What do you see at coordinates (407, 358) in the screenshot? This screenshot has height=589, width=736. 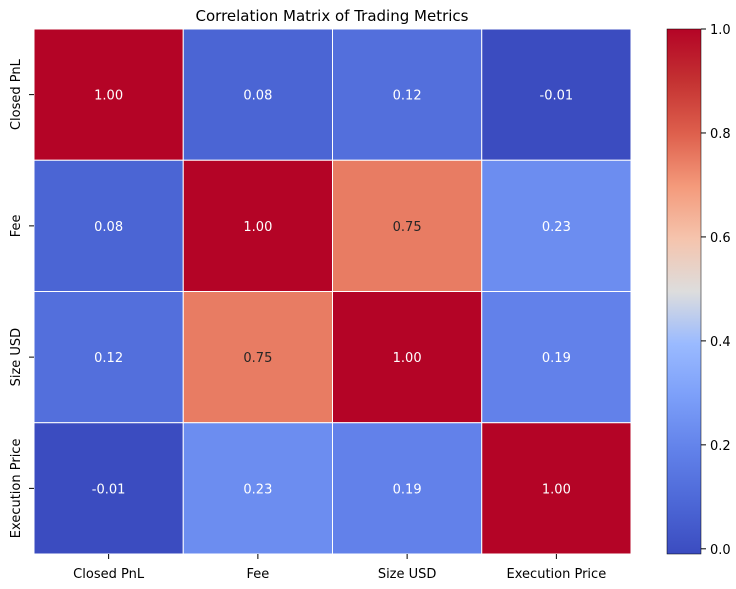 I see `heatmap-value-3-3: 1.00` at bounding box center [407, 358].